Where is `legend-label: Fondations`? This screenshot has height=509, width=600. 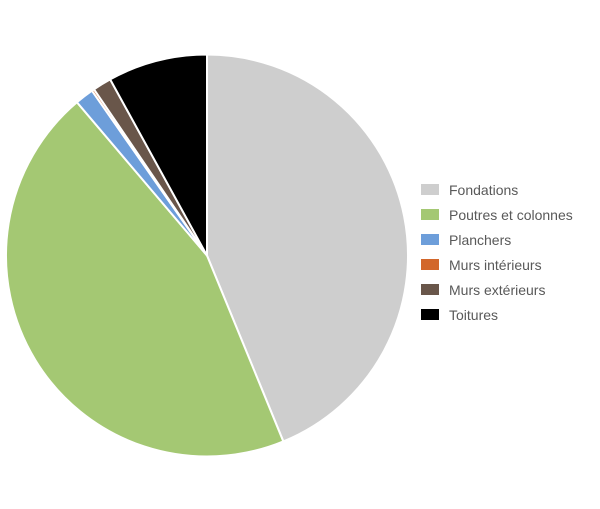
legend-label: Fondations is located at coordinates (484, 189).